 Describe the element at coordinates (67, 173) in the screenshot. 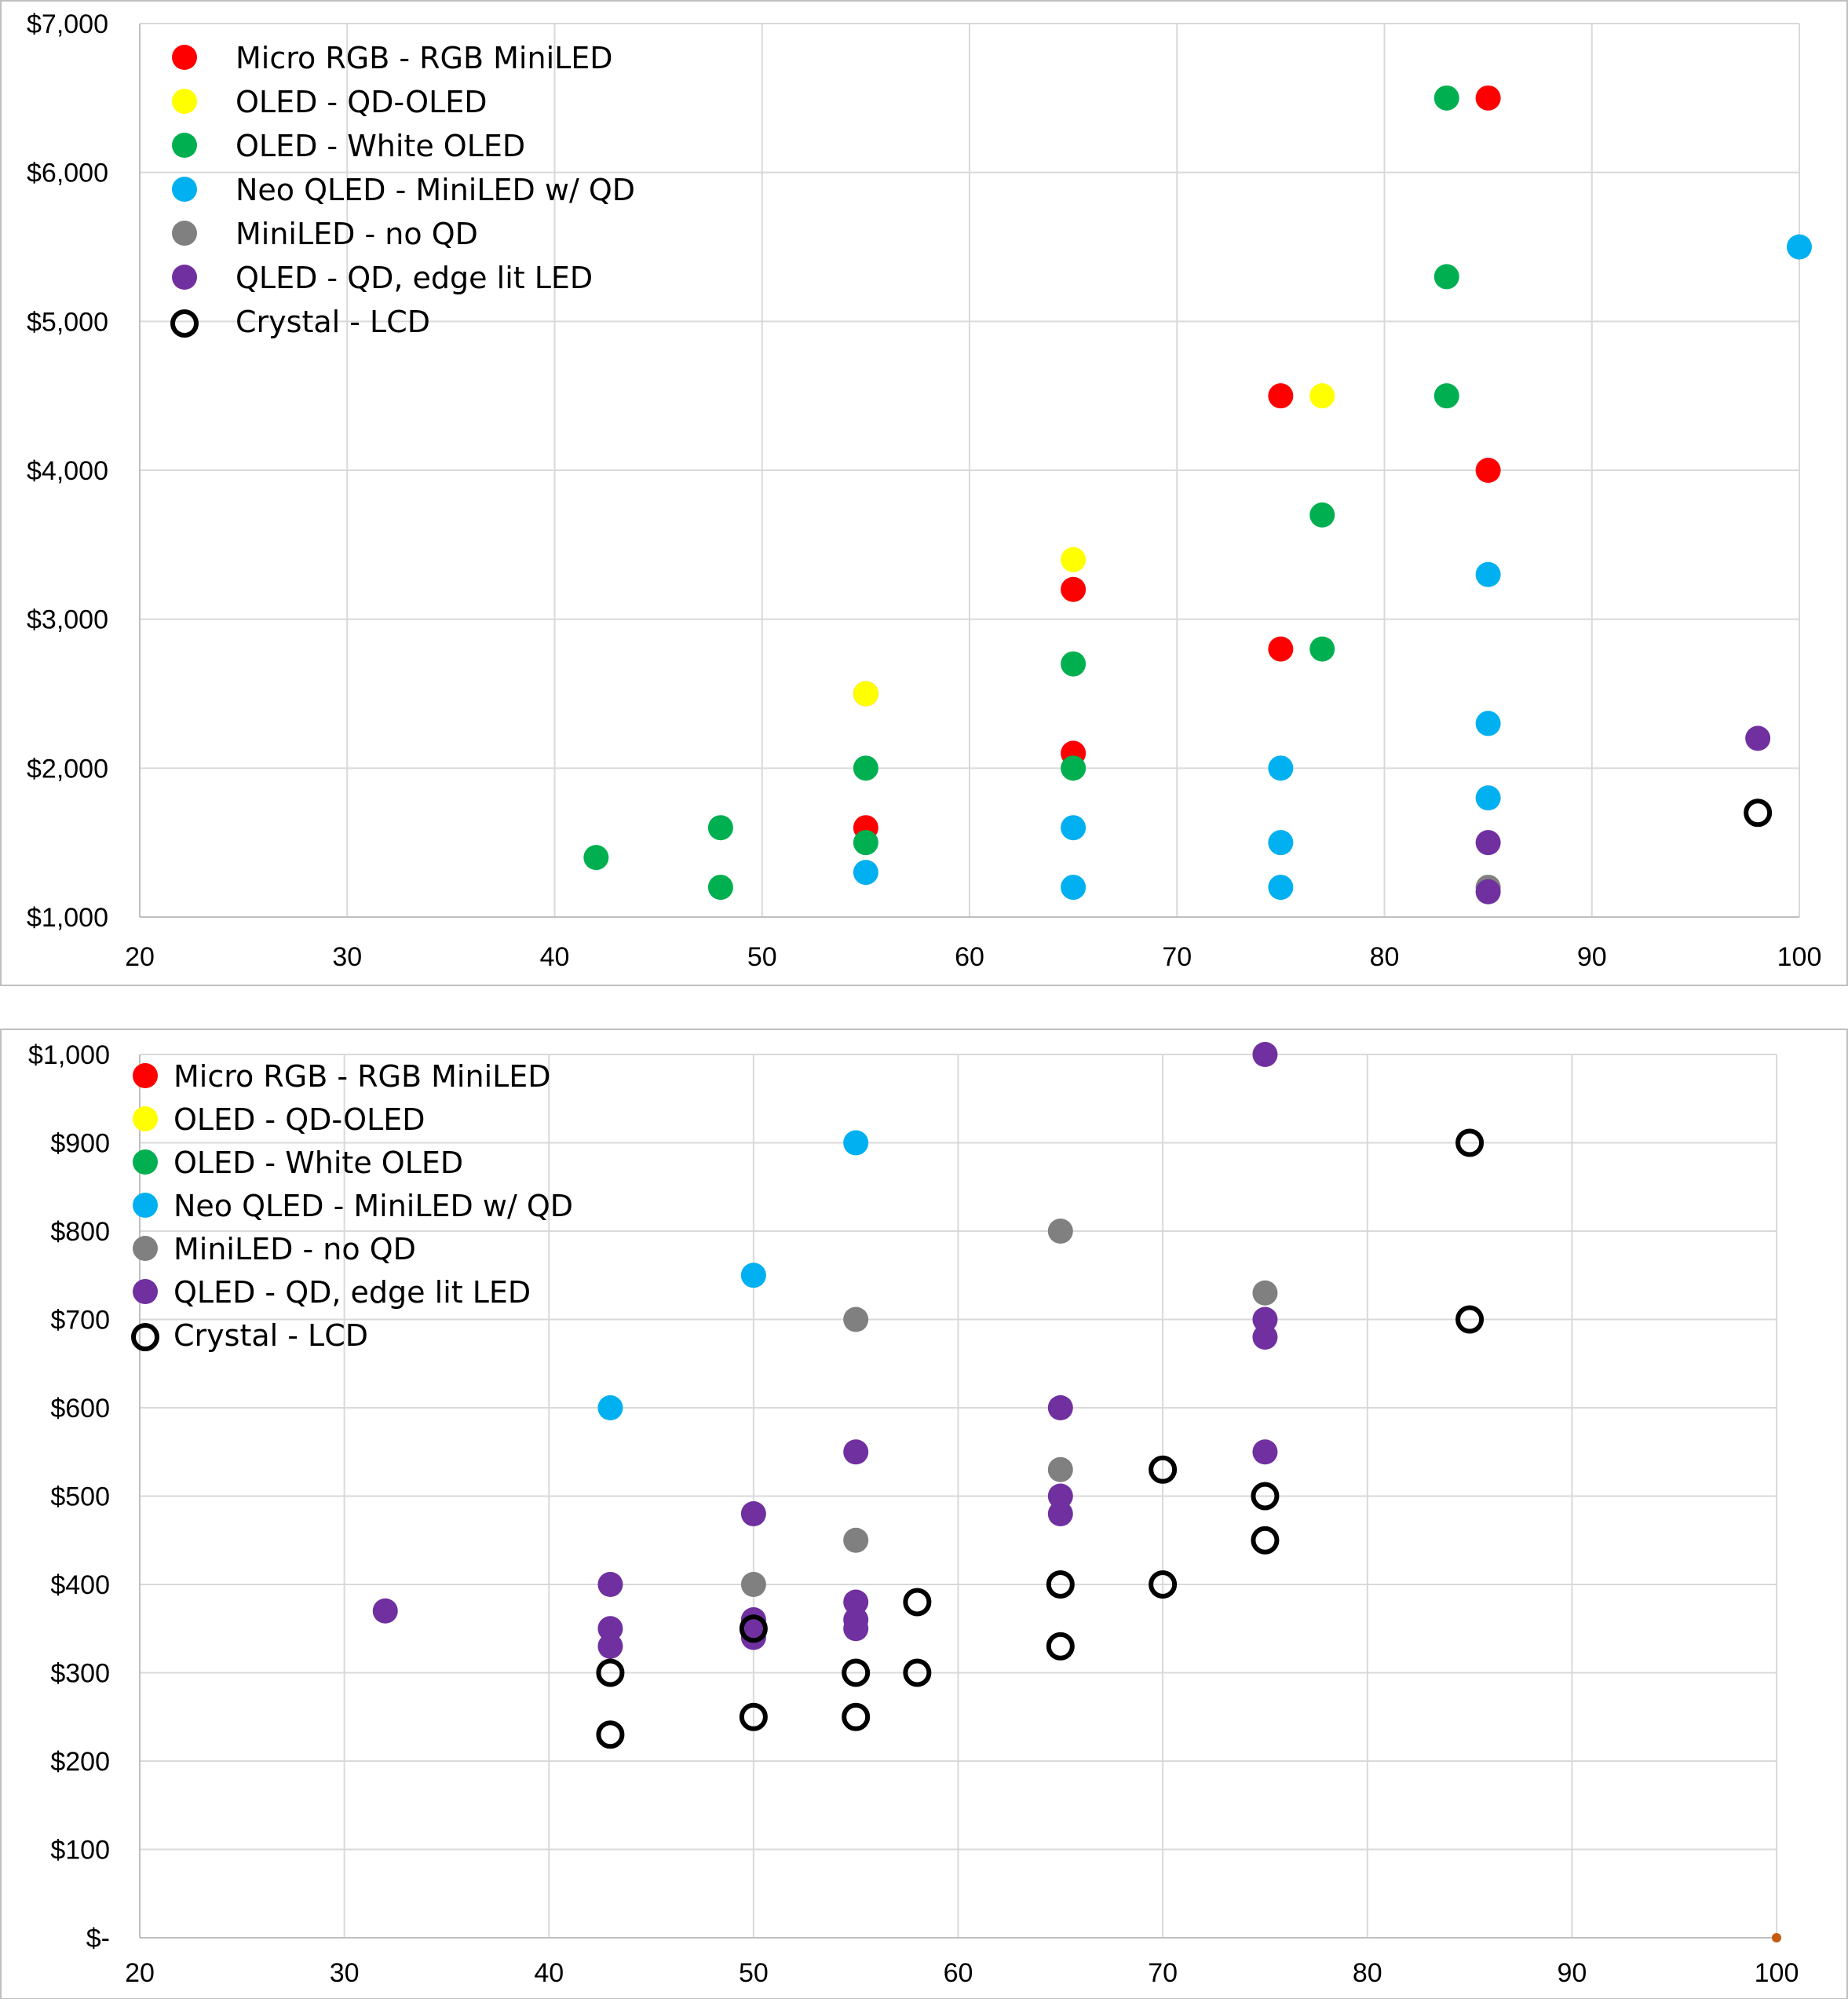

I see `y-tick-label: $6,000` at that location.